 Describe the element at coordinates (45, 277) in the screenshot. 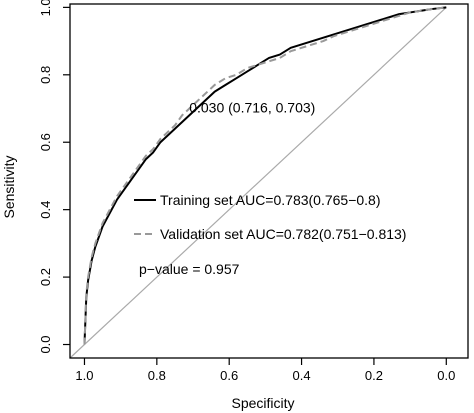

I see `y-tick-label: 0.2` at that location.